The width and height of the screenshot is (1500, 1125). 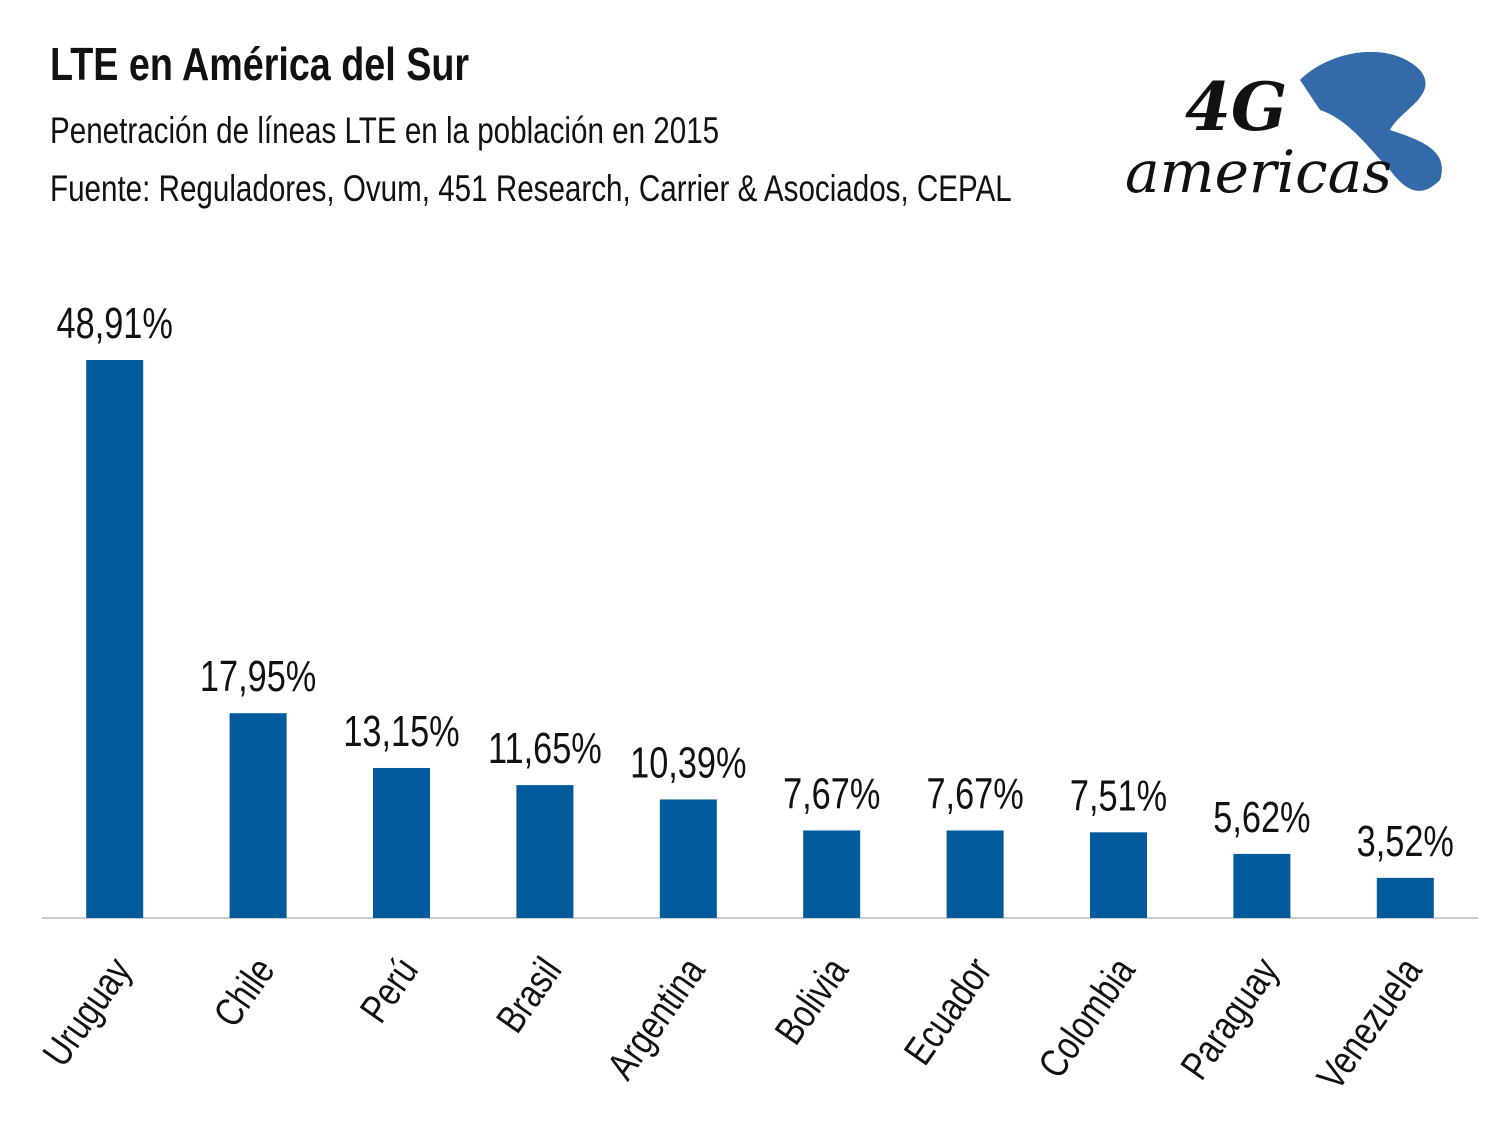 I want to click on x-tick-label: Bolivia, so click(x=812, y=1000).